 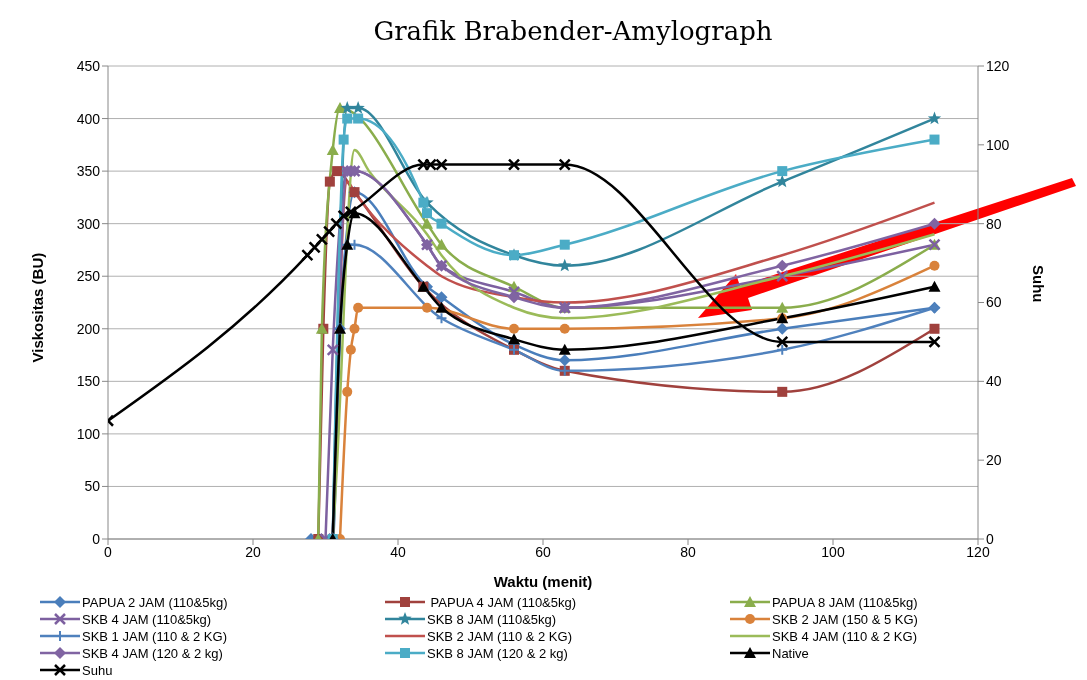 What do you see at coordinates (844, 636) in the screenshot?
I see `legend-label: SKB 4 JAM (110 & 2 KG)` at bounding box center [844, 636].